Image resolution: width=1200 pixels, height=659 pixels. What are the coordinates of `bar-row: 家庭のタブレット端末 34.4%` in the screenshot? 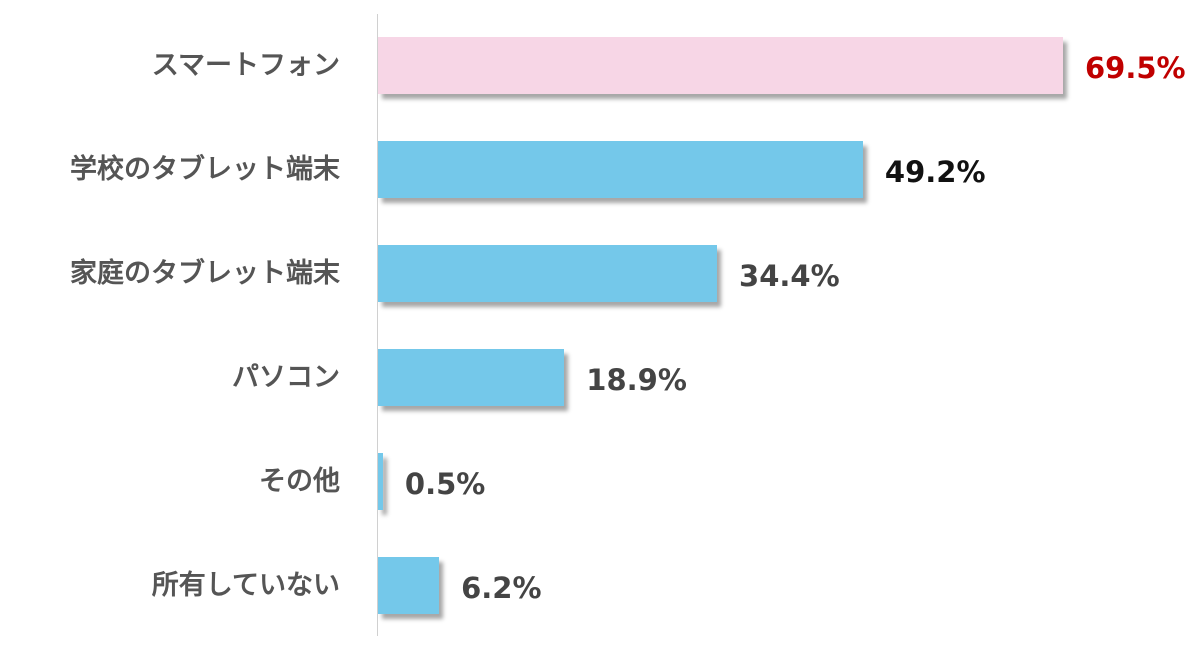 It's located at (600, 274).